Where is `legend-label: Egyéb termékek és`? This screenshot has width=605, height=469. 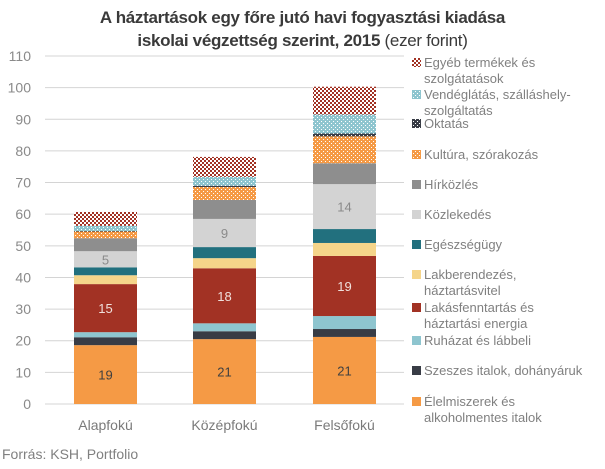 legend-label: Egyéb termékek és is located at coordinates (480, 62).